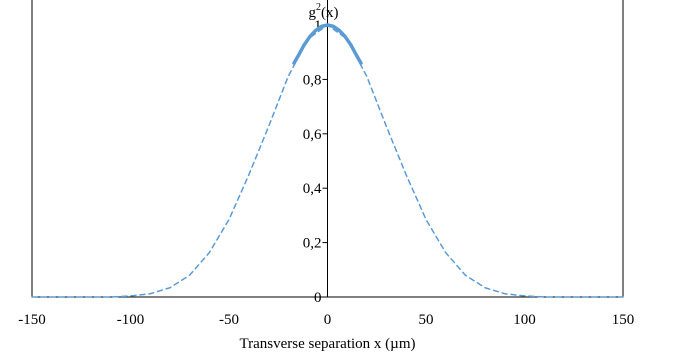 Image resolution: width=673 pixels, height=364 pixels. I want to click on x-tick-label: 50, so click(426, 320).